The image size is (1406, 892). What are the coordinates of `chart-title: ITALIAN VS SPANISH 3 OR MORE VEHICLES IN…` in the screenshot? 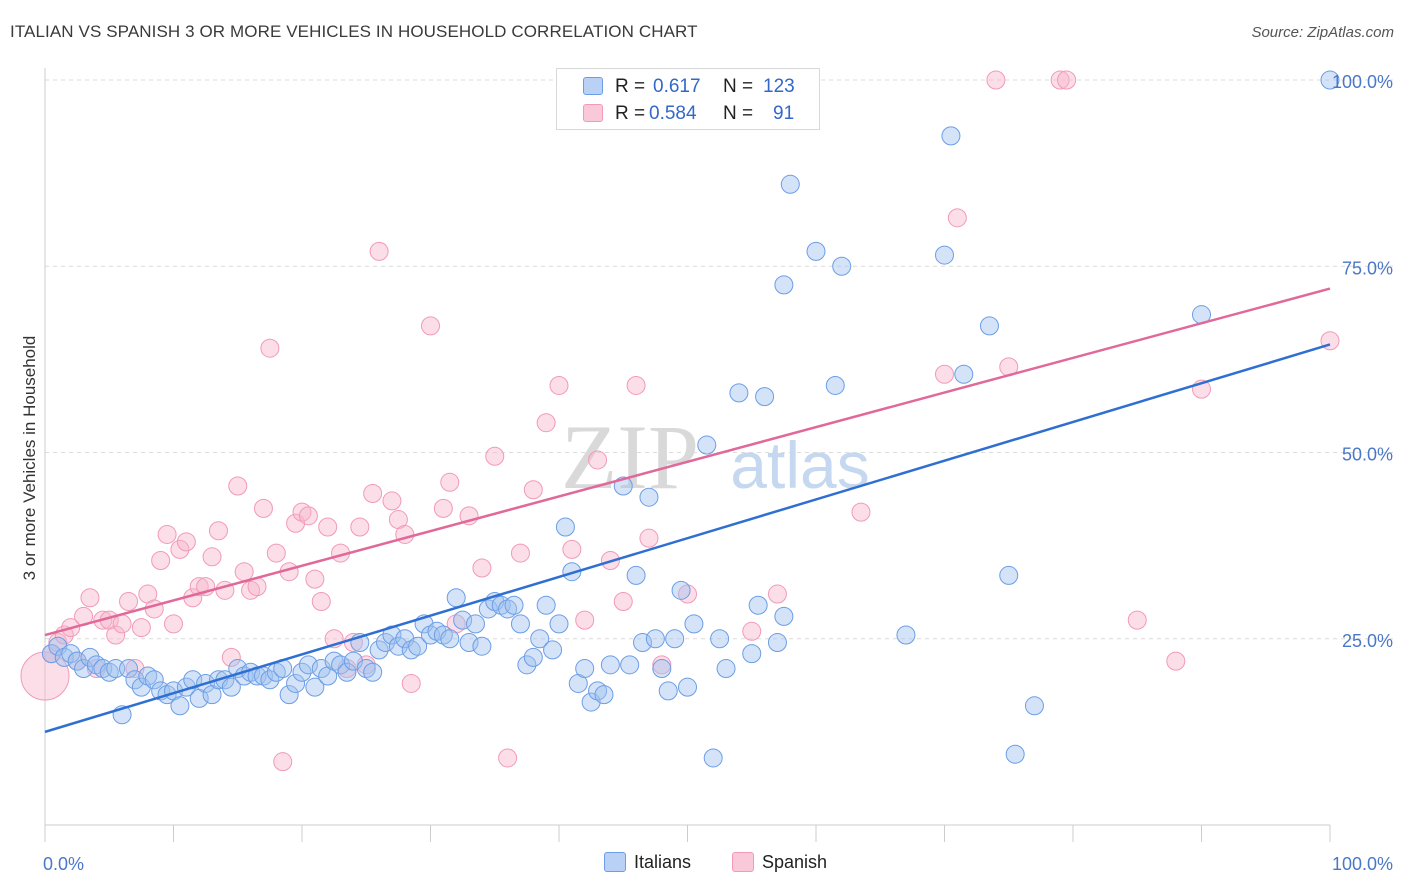 It's located at (354, 31).